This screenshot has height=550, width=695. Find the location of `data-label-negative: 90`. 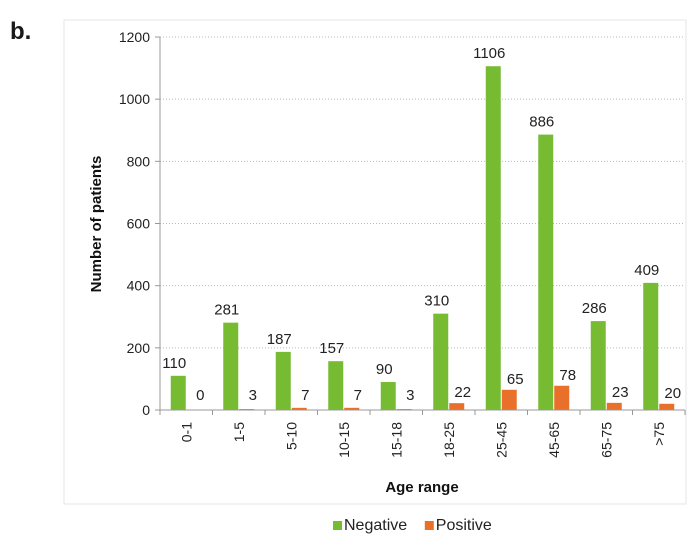

data-label-negative: 90 is located at coordinates (384, 369).